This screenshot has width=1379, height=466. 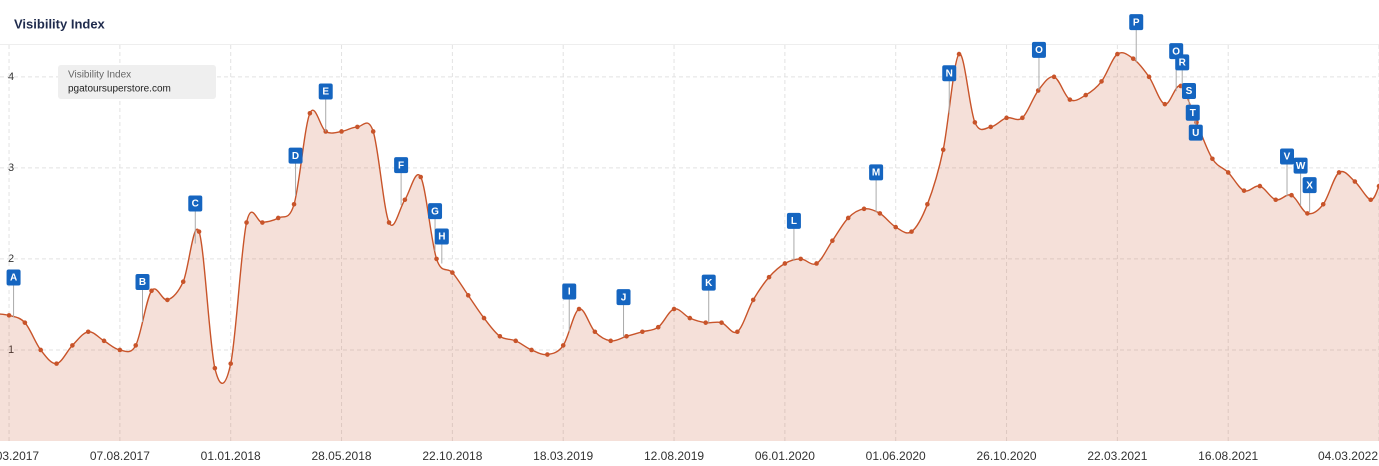 What do you see at coordinates (119, 89) in the screenshot?
I see `legend-entry: pgatoursuperstore.com` at bounding box center [119, 89].